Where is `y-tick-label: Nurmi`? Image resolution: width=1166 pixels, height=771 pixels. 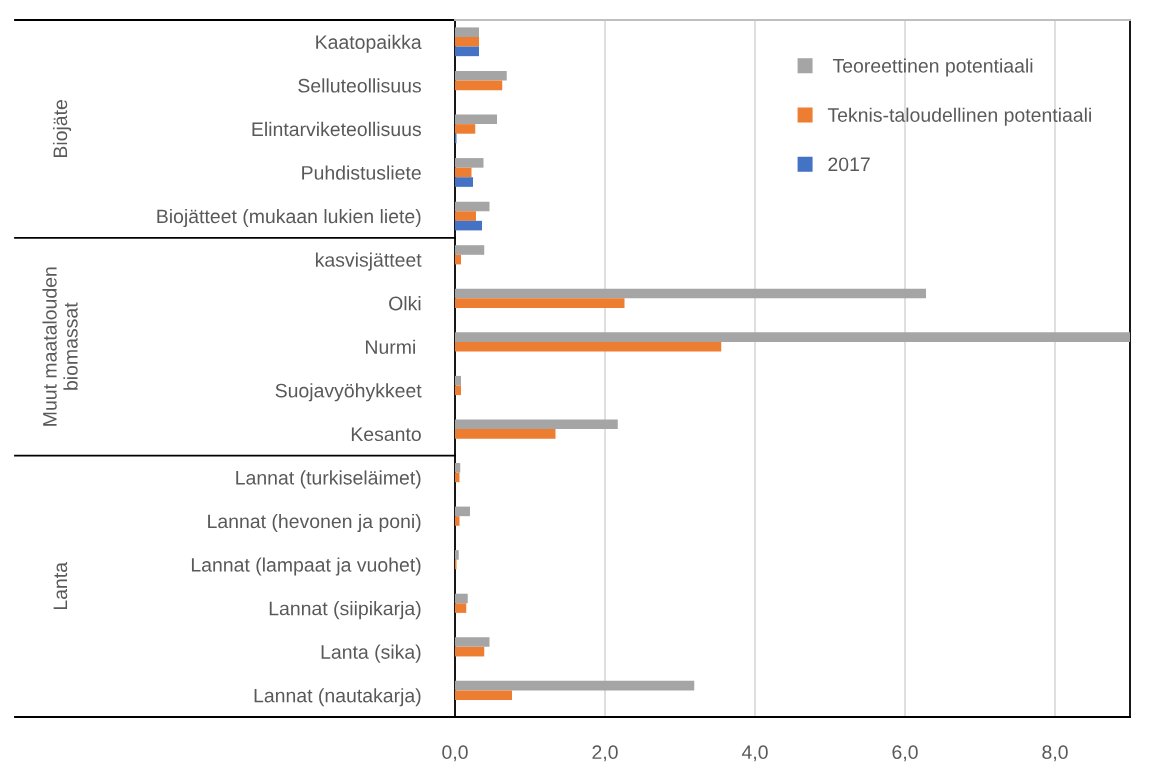 y-tick-label: Nurmi is located at coordinates (390, 346).